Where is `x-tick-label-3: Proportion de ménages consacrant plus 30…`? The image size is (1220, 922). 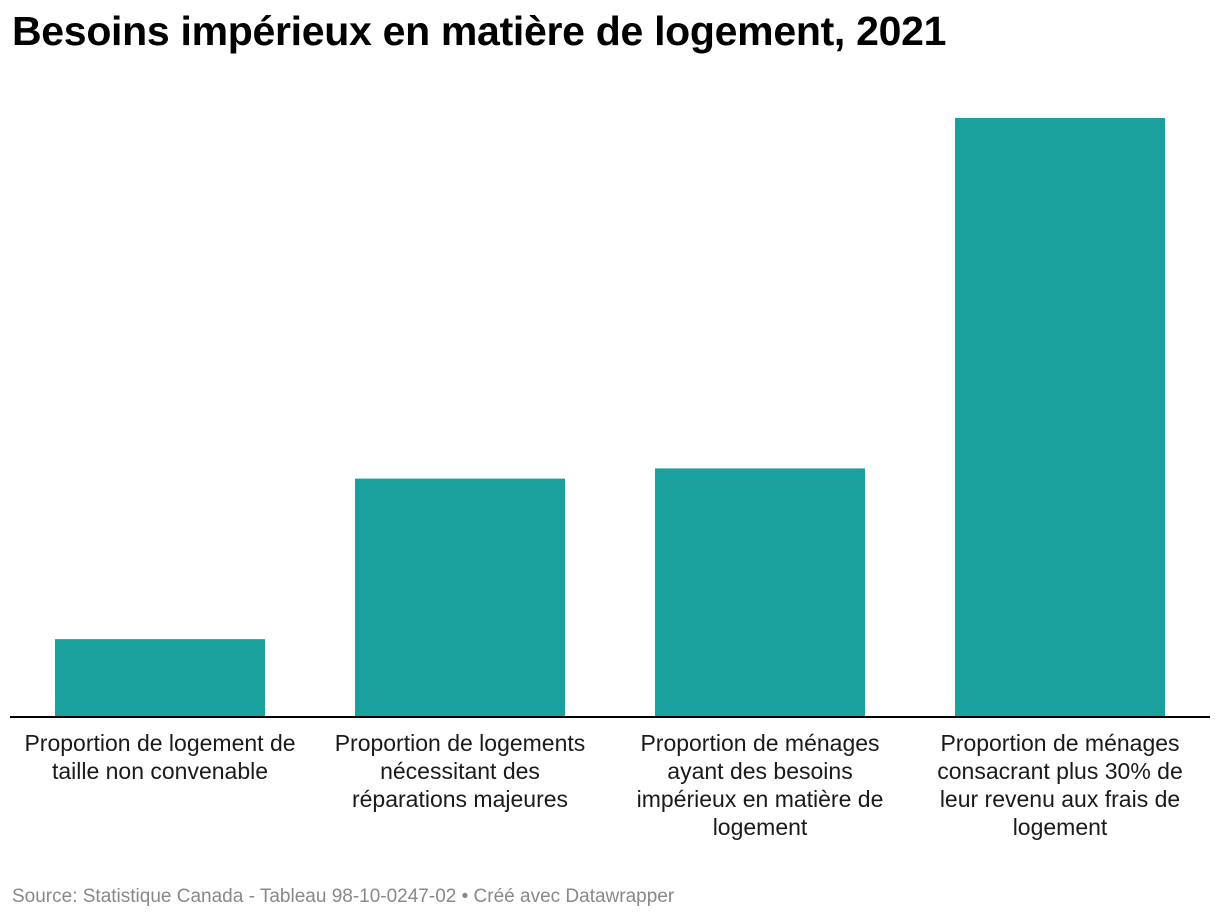
x-tick-label-3: Proportion de ménages consacrant plus 30… is located at coordinates (1060, 785).